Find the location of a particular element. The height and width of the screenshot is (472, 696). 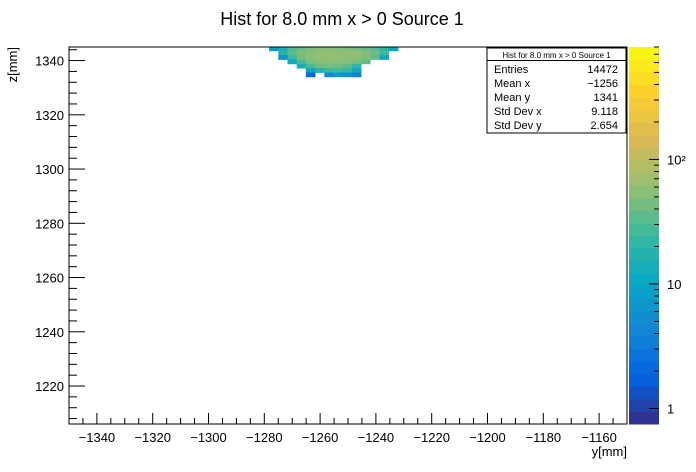

stats-box-frame is located at coordinates (556, 90).